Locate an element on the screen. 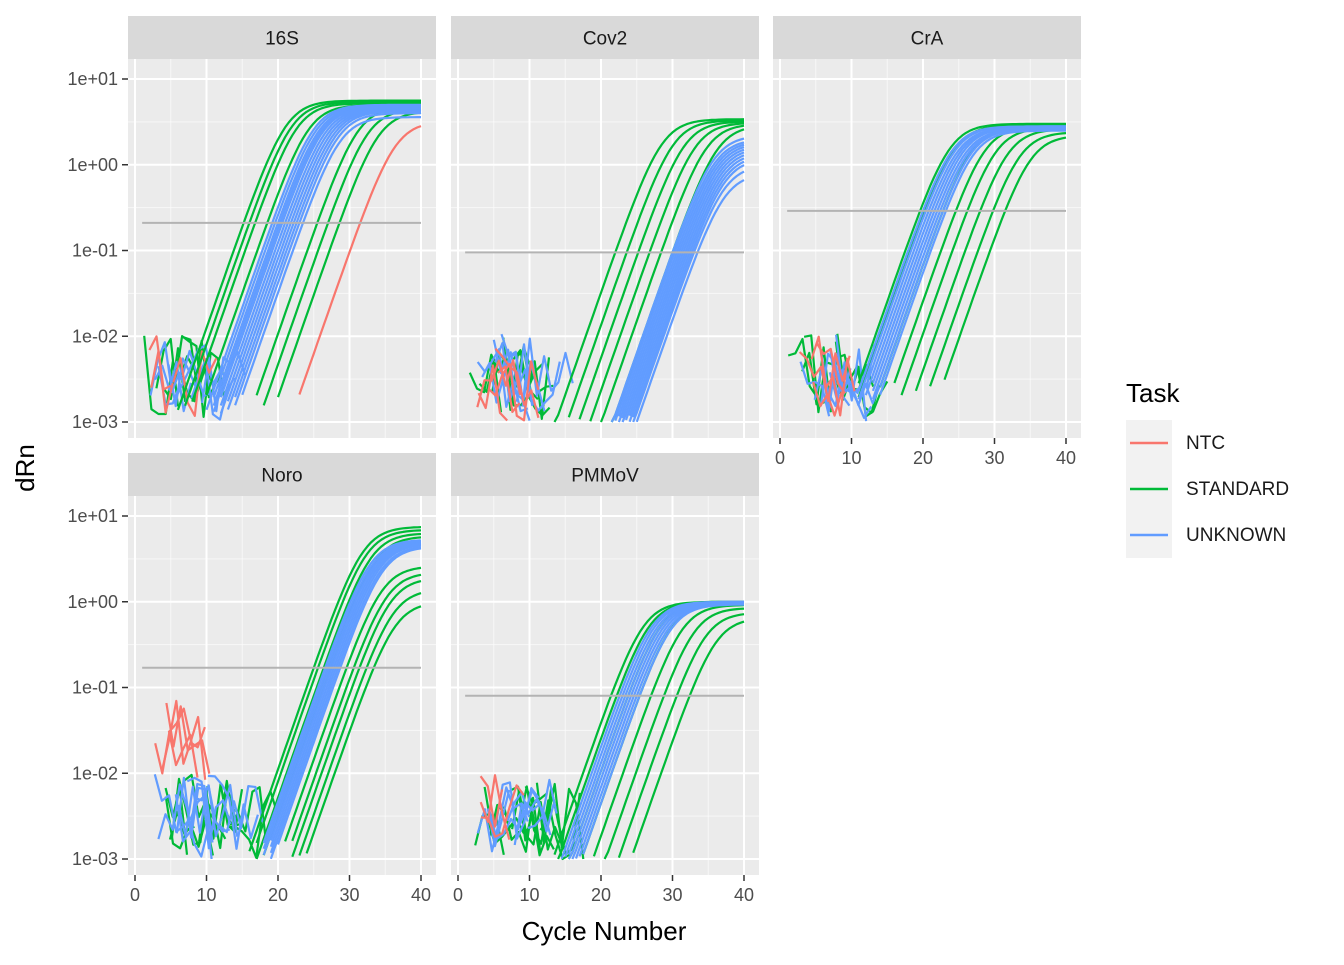 Image resolution: width=1344 pixels, height=965 pixels. facet-strip-label: 16S is located at coordinates (282, 39).